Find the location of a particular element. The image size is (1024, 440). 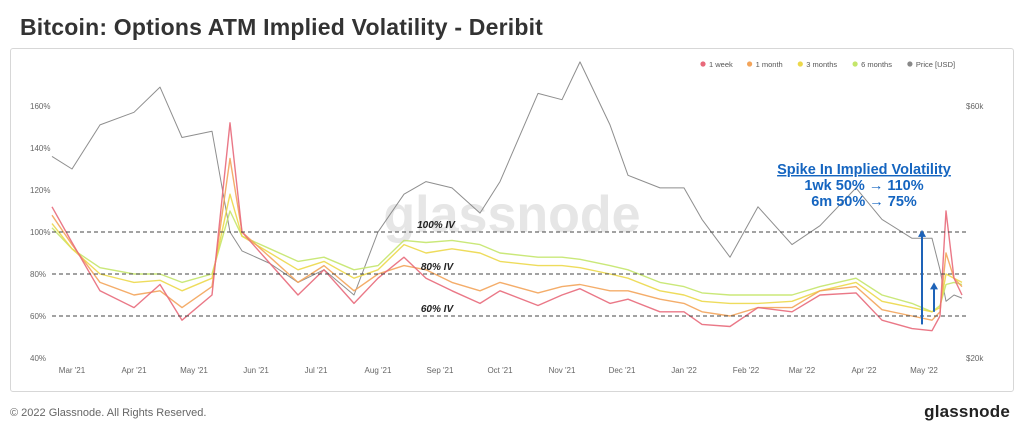

y-tick-label: 100% is located at coordinates (40, 232).